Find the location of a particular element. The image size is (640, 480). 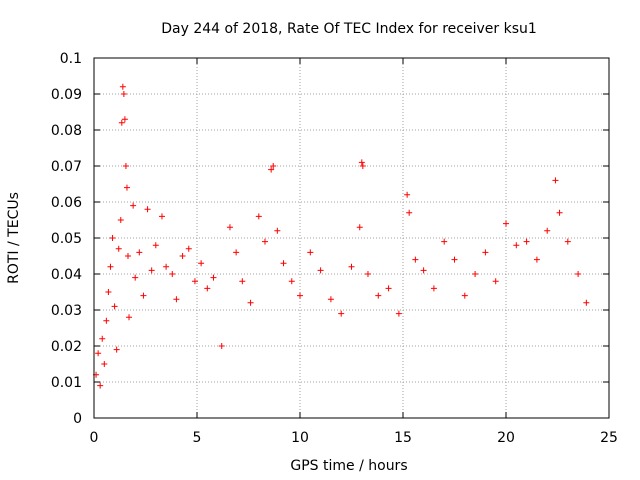

y-tick-label: 0.01 is located at coordinates (66, 383).